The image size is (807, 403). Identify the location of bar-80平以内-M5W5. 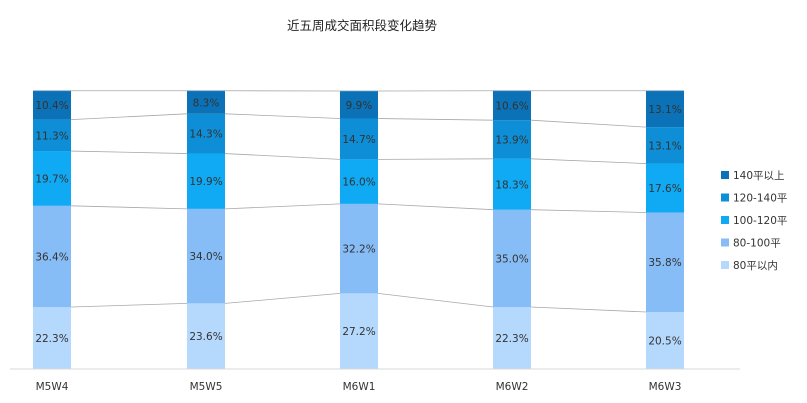
(206, 336).